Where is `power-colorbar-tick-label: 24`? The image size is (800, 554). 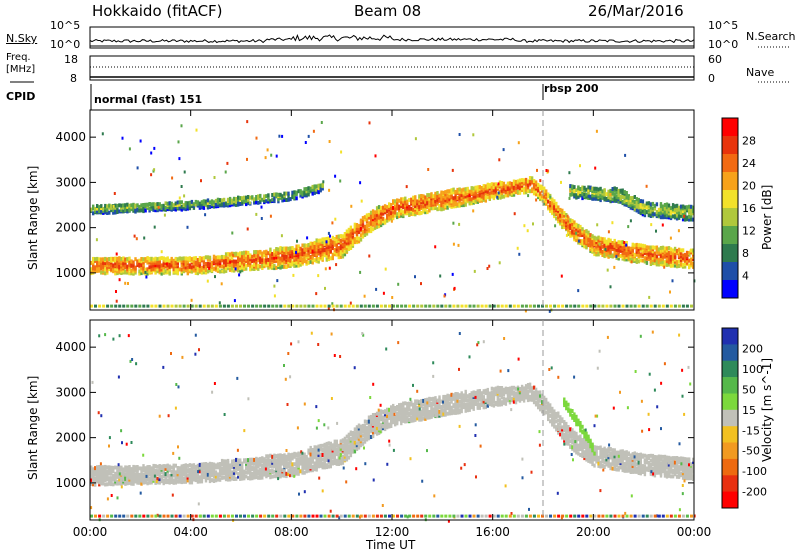 power-colorbar-tick-label: 24 is located at coordinates (749, 163).